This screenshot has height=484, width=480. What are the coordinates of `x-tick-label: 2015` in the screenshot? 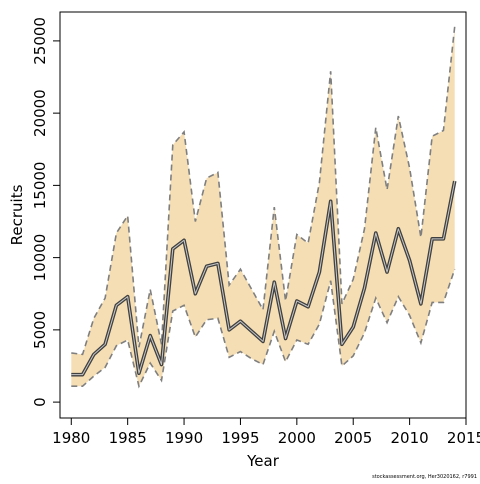 It's located at (463, 438).